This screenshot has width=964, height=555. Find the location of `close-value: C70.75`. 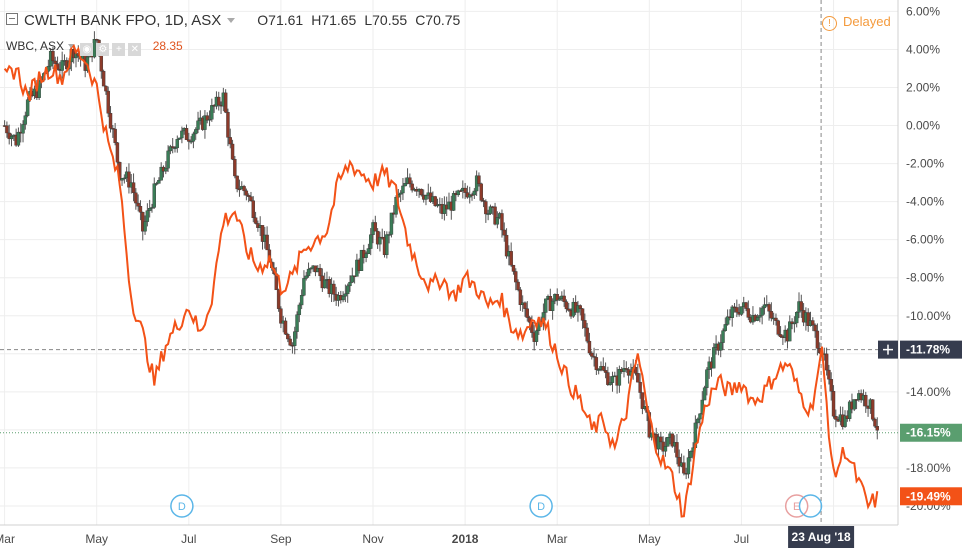

close-value: C70.75 is located at coordinates (438, 20).